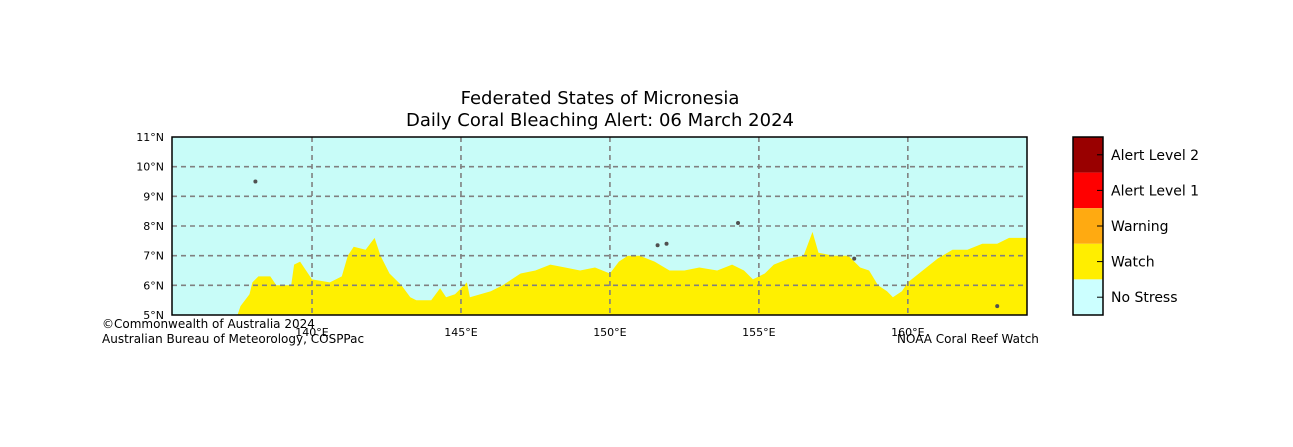 This screenshot has height=447, width=1293. What do you see at coordinates (758, 332) in the screenshot?
I see `longitude-tick-label: 155°E` at bounding box center [758, 332].